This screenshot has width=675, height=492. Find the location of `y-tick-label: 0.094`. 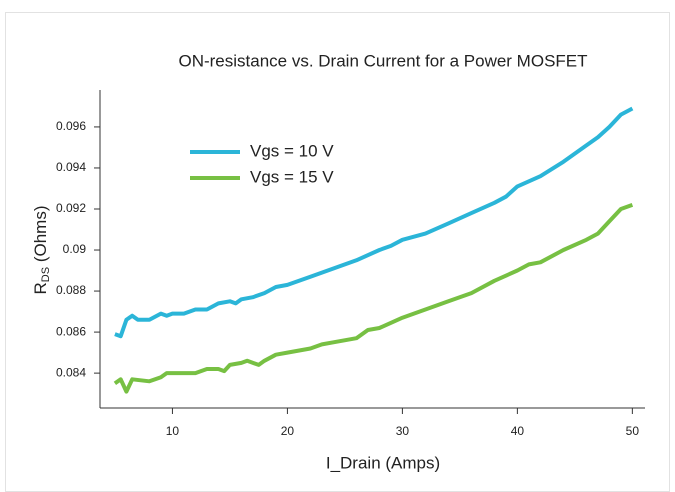

y-tick-label: 0.094 is located at coordinates (71, 167).